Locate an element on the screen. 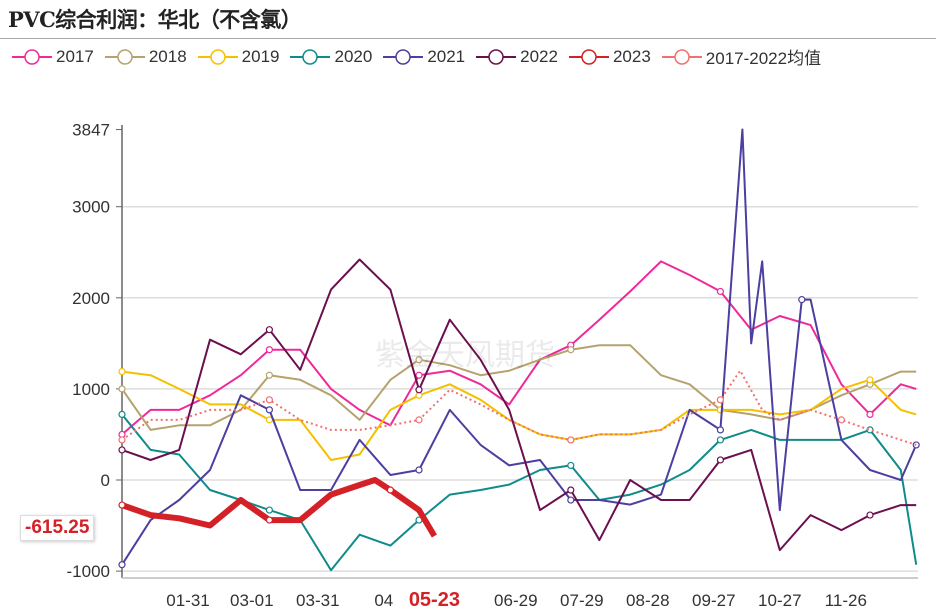  y-tick-label: 1000 is located at coordinates (91, 389).